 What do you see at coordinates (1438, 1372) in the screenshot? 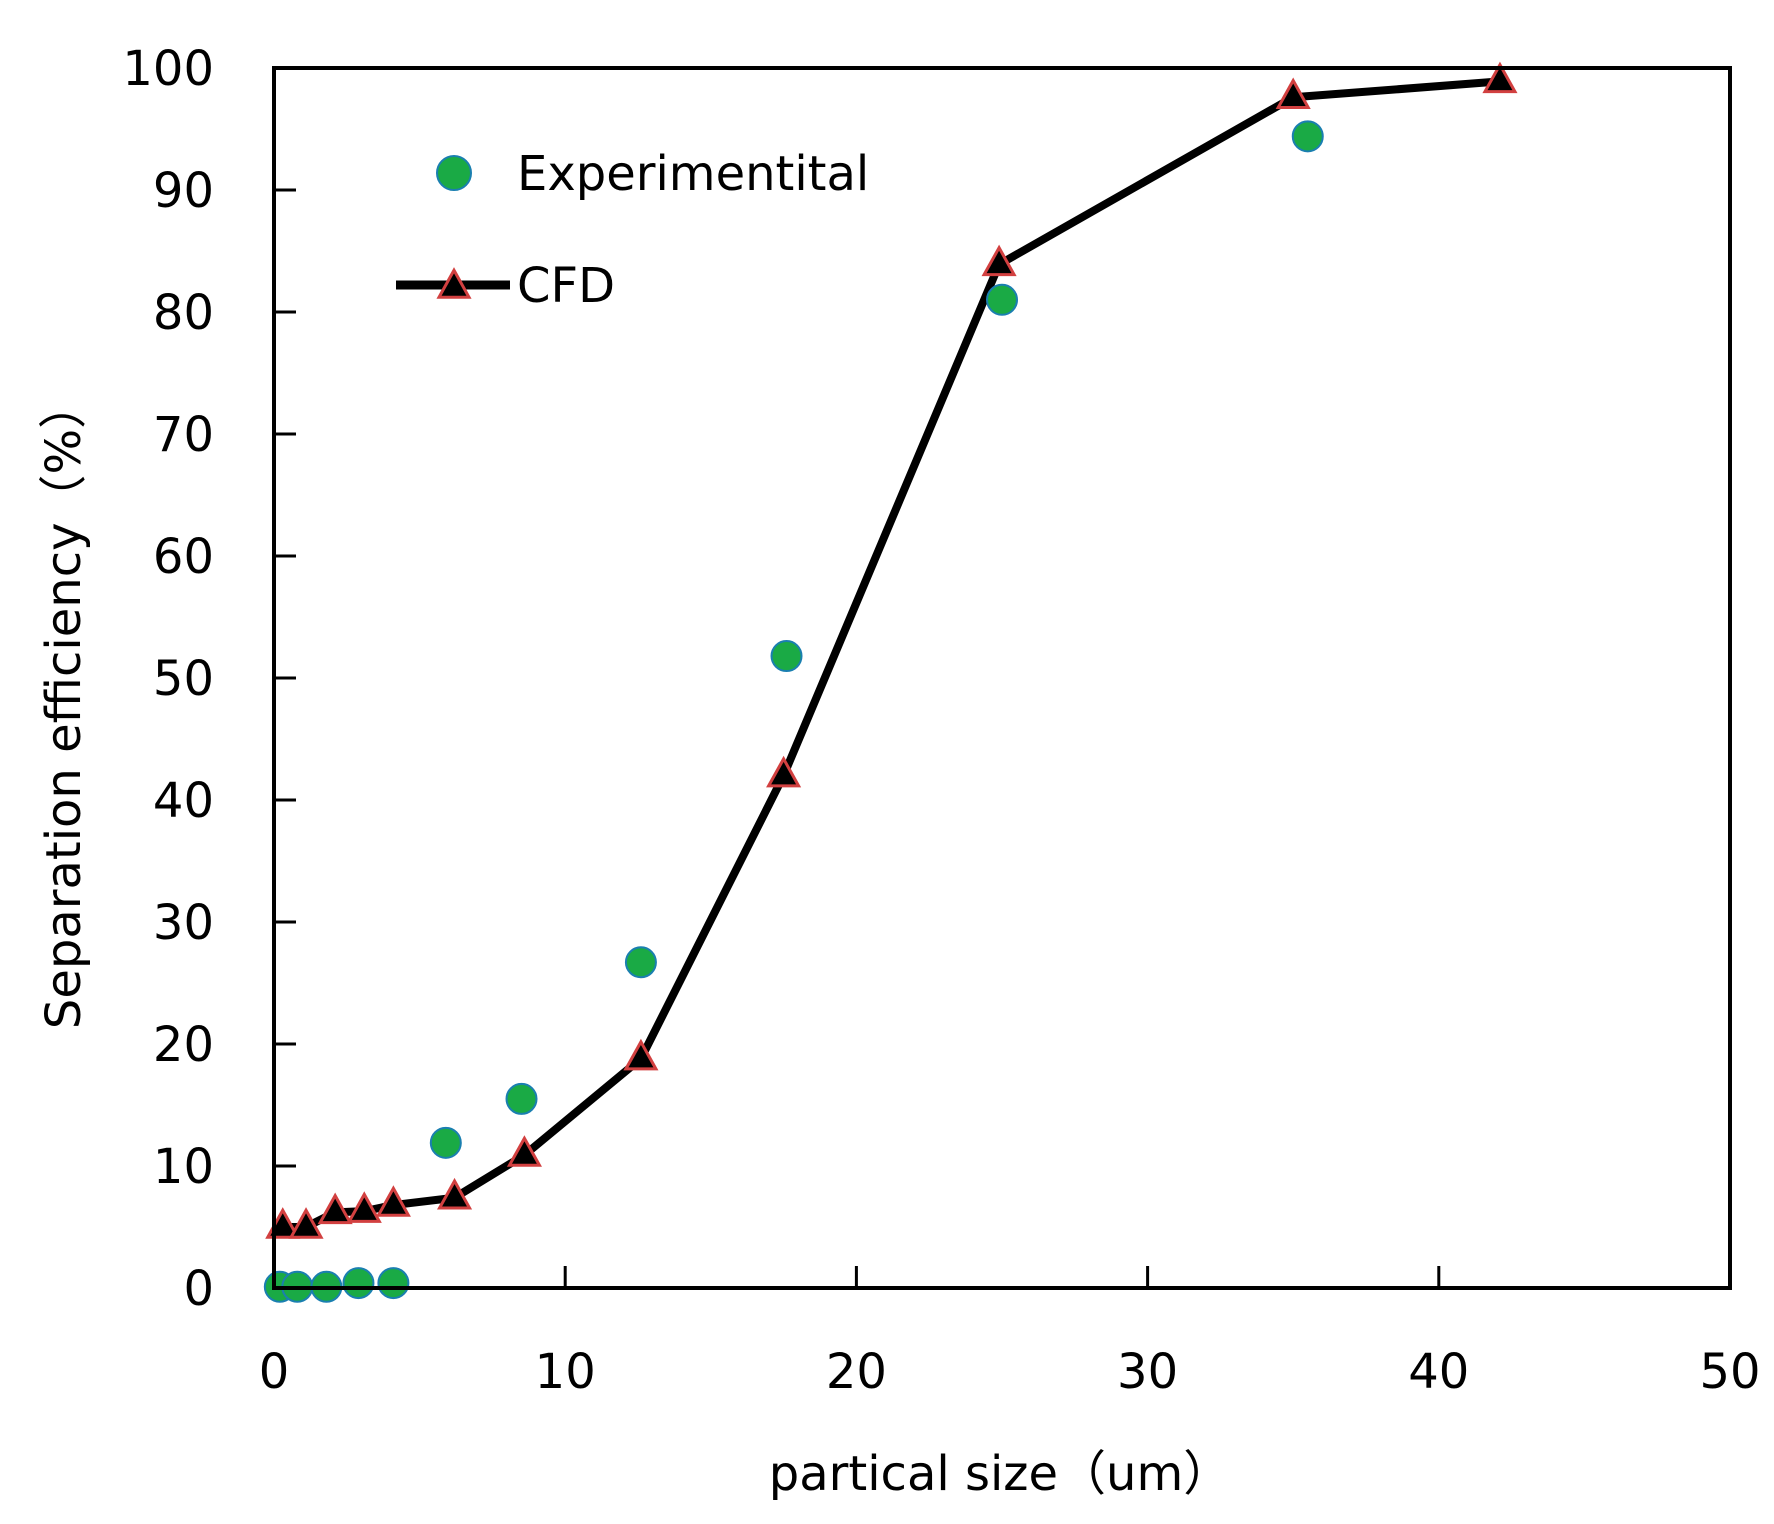
I see `x-tick-label: 40` at bounding box center [1438, 1372].